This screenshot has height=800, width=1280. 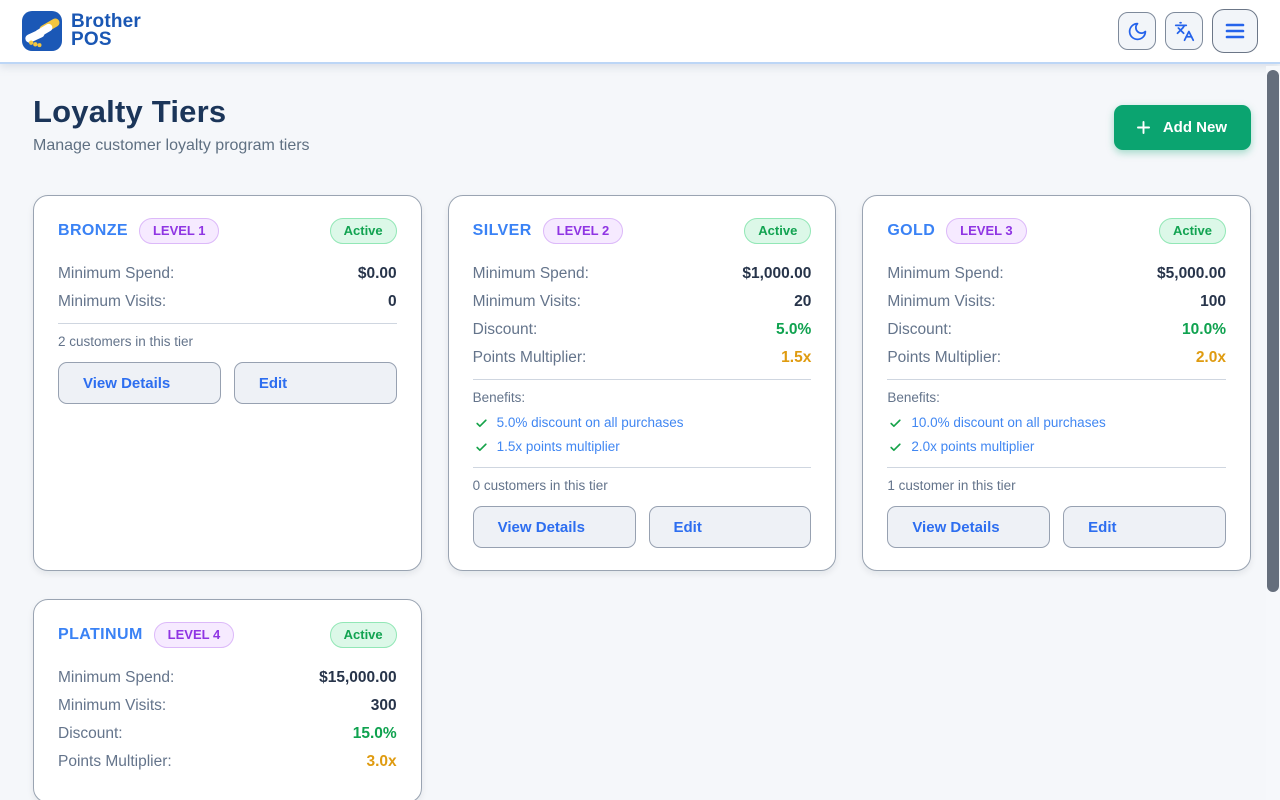 What do you see at coordinates (911, 230) in the screenshot?
I see `tier-name: GOLD` at bounding box center [911, 230].